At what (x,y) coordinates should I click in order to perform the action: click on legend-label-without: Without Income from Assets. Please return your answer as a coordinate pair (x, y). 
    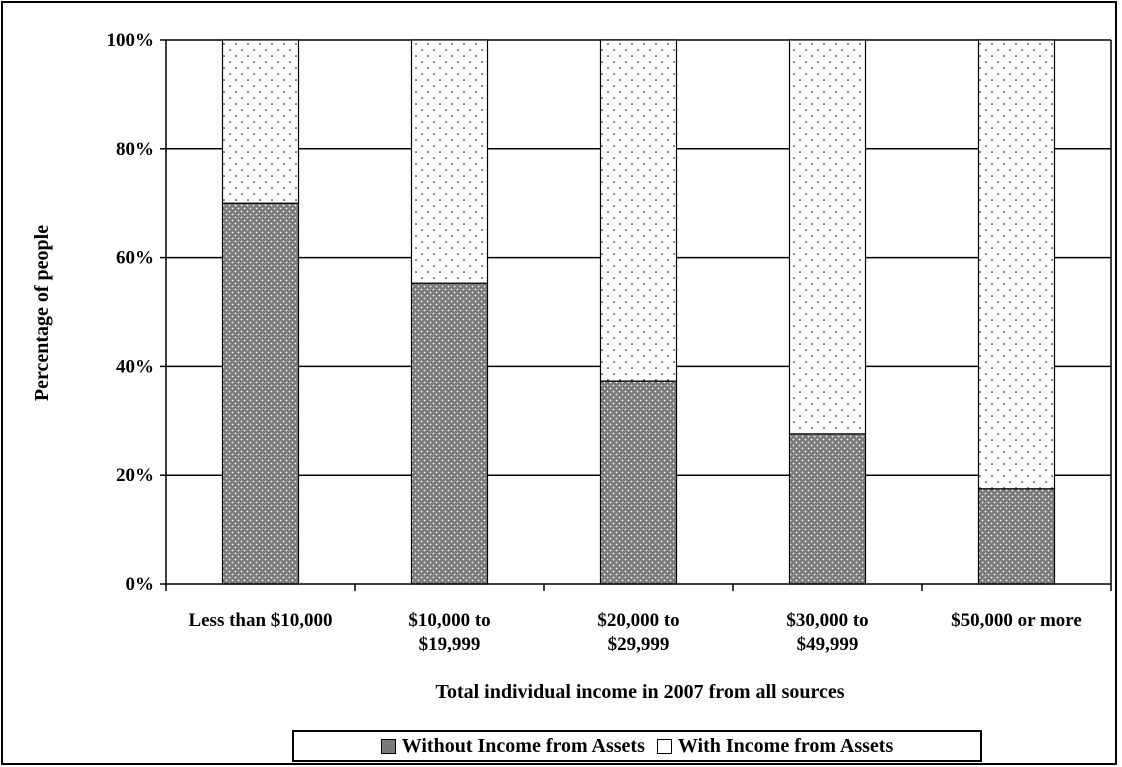
    Looking at the image, I should click on (523, 745).